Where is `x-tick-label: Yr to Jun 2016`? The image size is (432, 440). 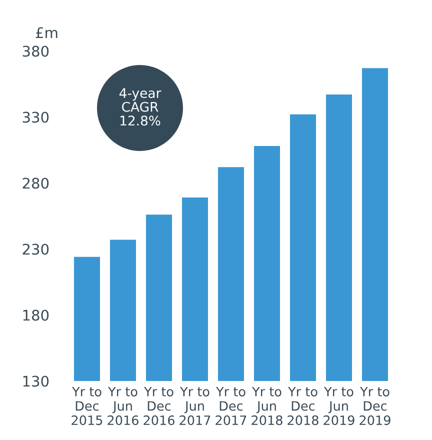 x-tick-label: Yr to Jun 2016 is located at coordinates (123, 406).